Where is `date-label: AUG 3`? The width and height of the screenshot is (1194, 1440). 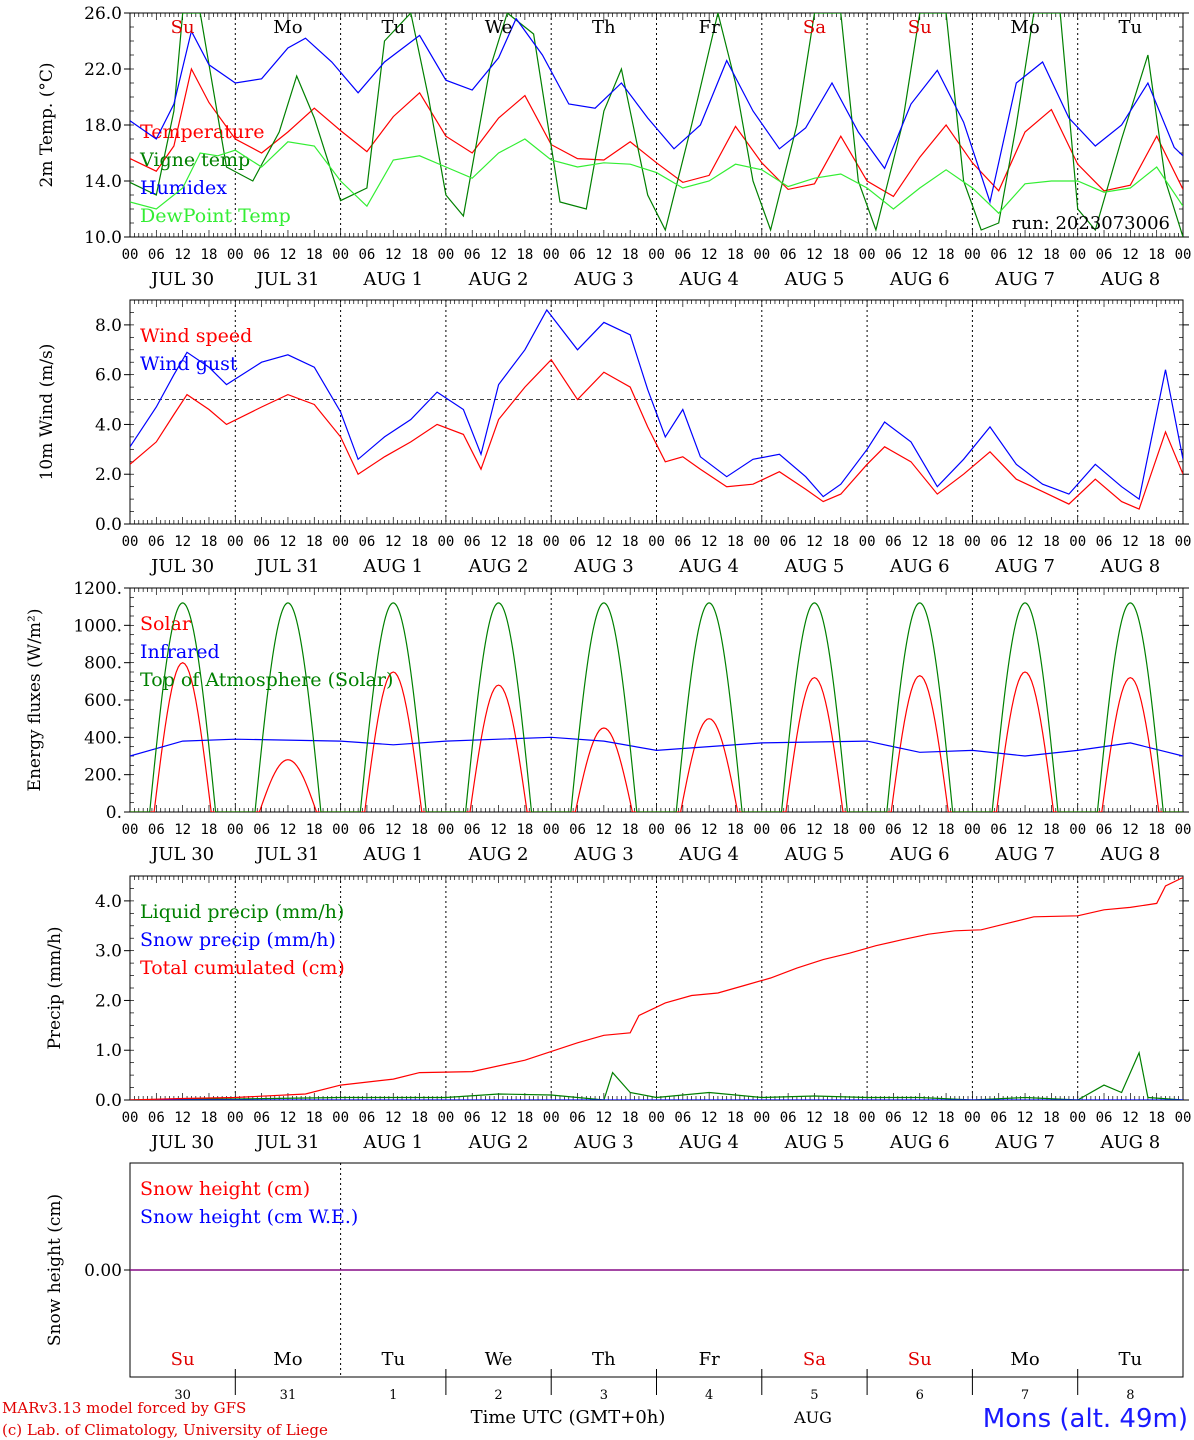
date-label: AUG 3 is located at coordinates (603, 1142).